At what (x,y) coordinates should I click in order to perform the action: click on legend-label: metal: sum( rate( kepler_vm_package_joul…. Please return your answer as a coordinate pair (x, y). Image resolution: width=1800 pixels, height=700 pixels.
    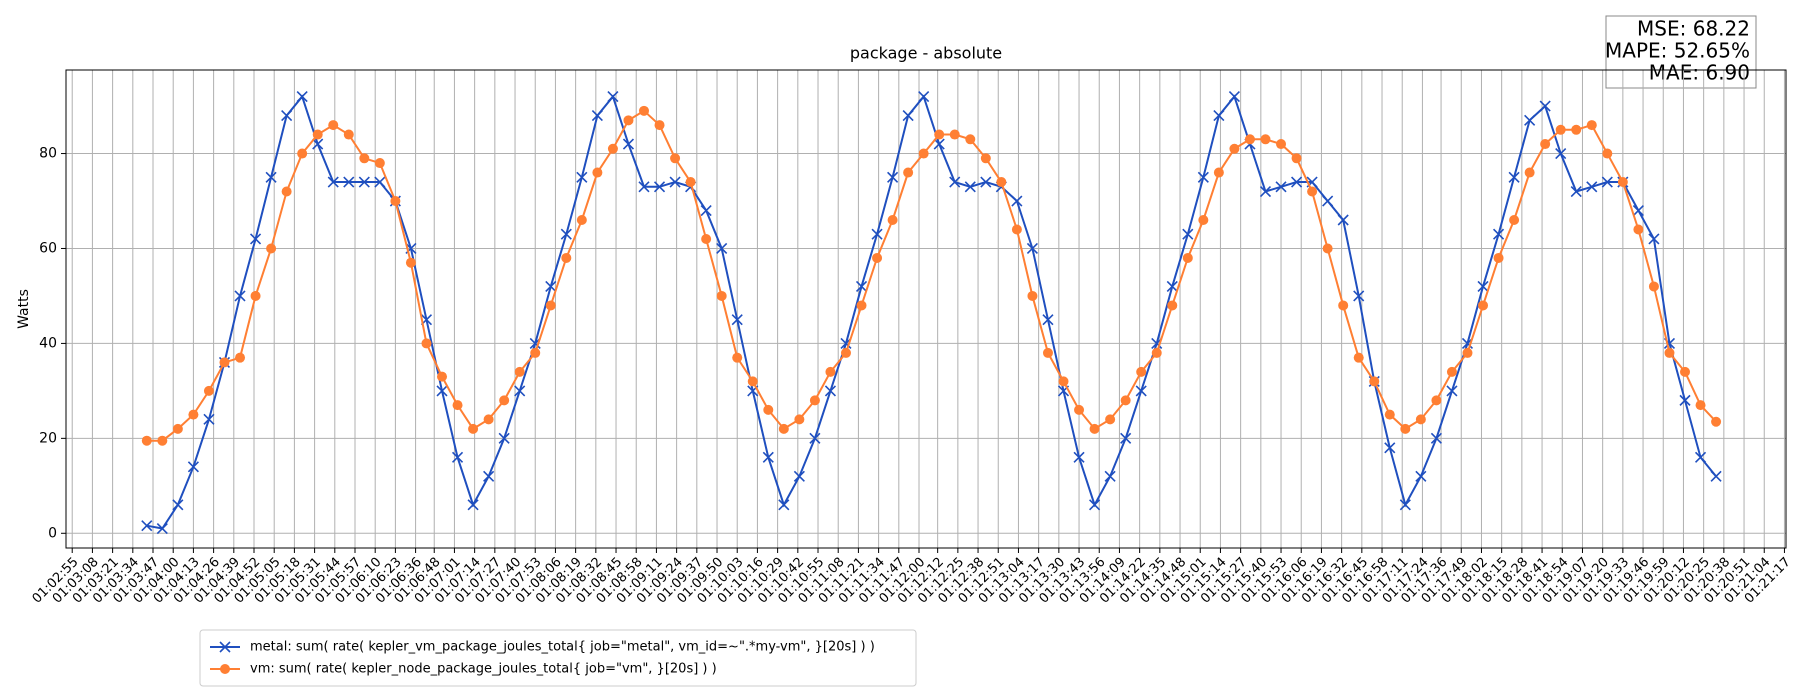
    Looking at the image, I should click on (562, 647).